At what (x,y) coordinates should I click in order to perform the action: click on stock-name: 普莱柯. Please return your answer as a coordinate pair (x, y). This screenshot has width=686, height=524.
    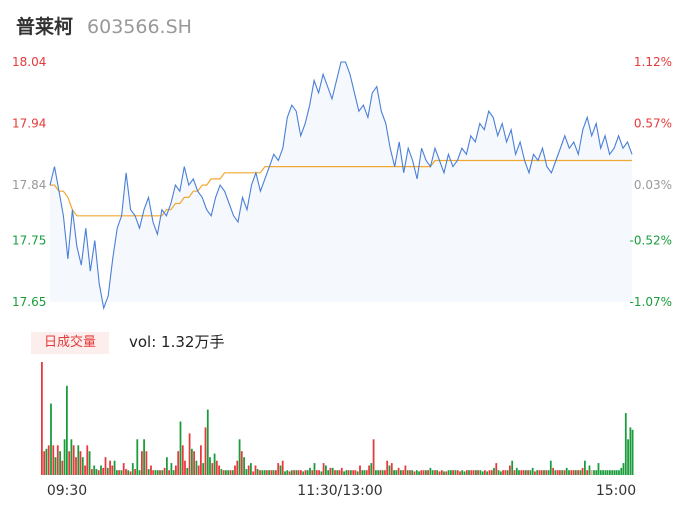
    Looking at the image, I should click on (45, 27).